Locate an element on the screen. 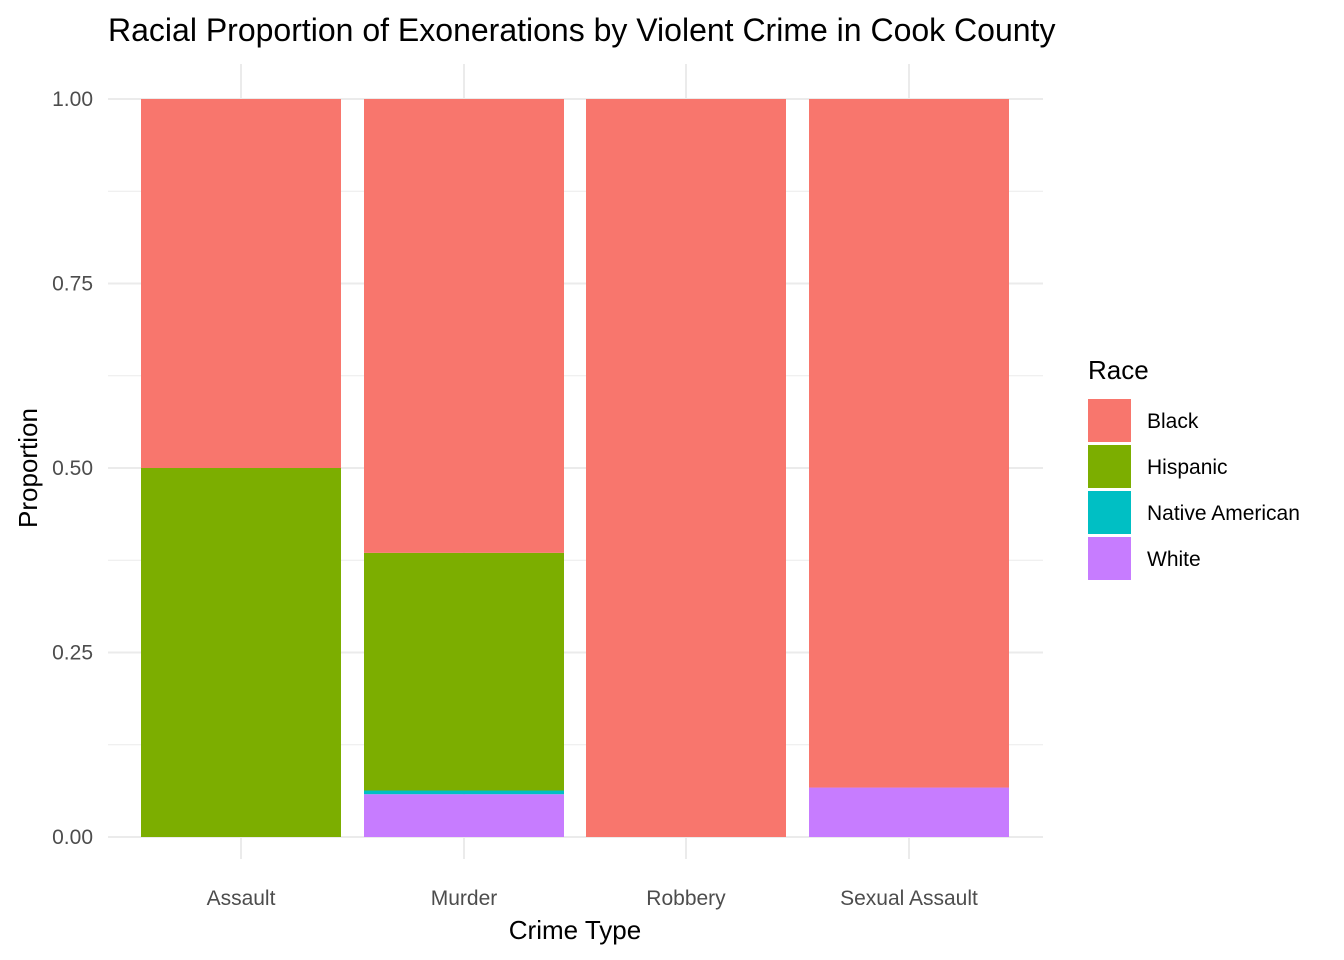 The image size is (1344, 960). y-tick-label: 0.25 is located at coordinates (72, 653).